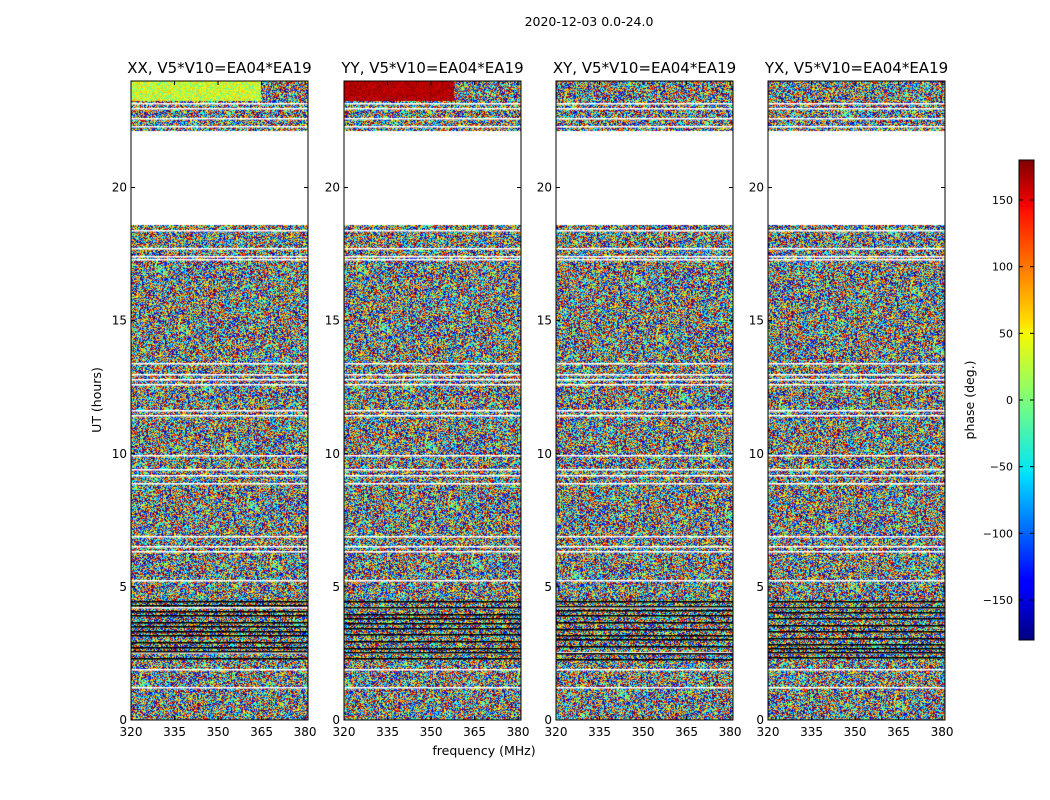 This screenshot has width=1050, height=800. Describe the element at coordinates (856, 68) in the screenshot. I see `panel-title: YX, V5*V10=EA04*EA19` at that location.